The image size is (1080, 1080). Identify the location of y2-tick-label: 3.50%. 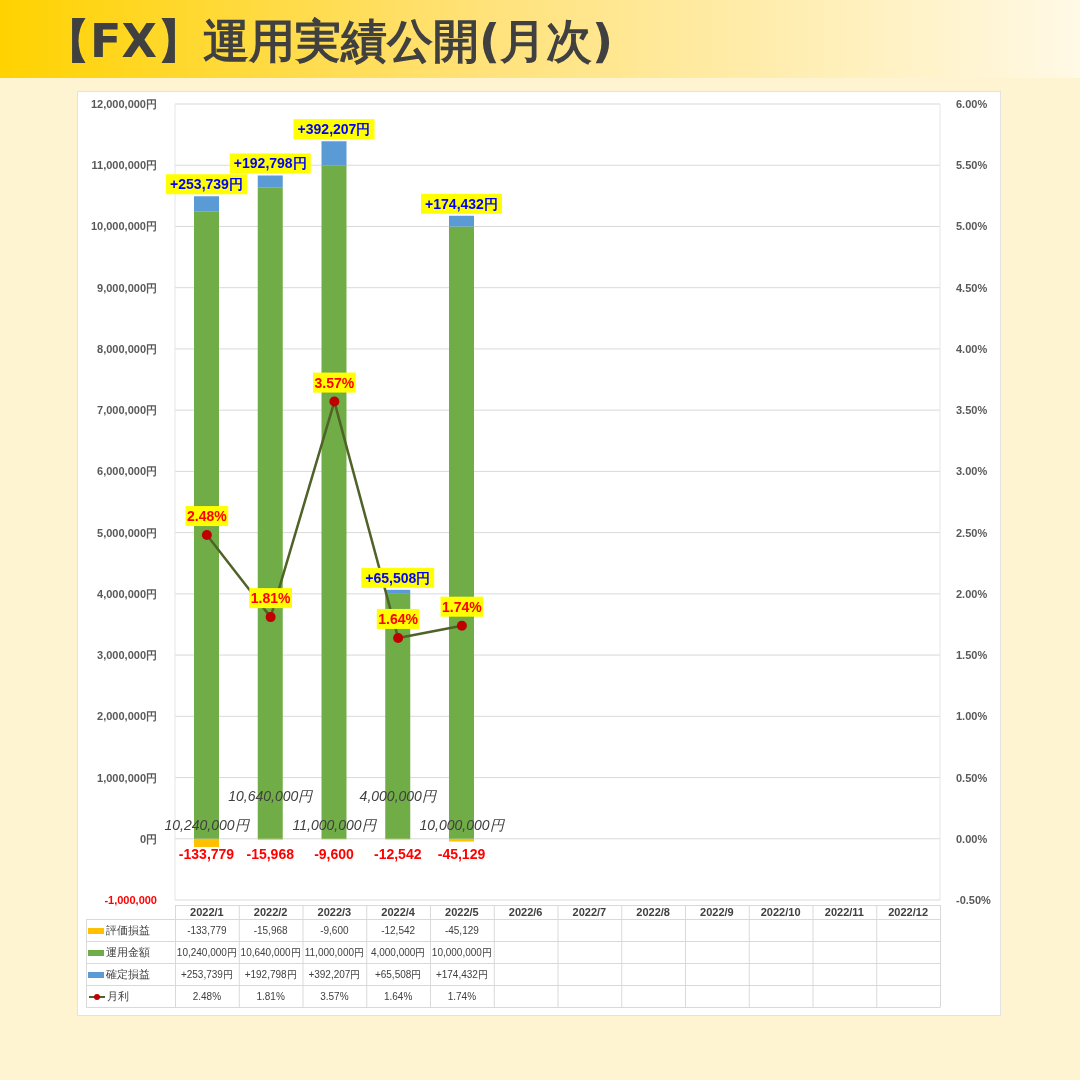
(972, 410).